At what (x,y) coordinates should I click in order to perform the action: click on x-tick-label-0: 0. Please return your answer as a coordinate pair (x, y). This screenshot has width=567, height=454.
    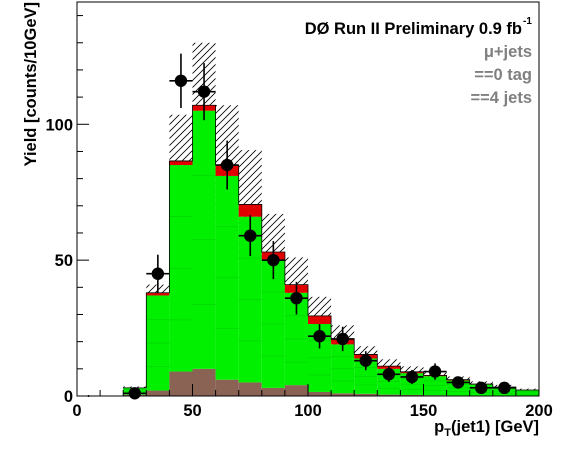
    Looking at the image, I should click on (76, 411).